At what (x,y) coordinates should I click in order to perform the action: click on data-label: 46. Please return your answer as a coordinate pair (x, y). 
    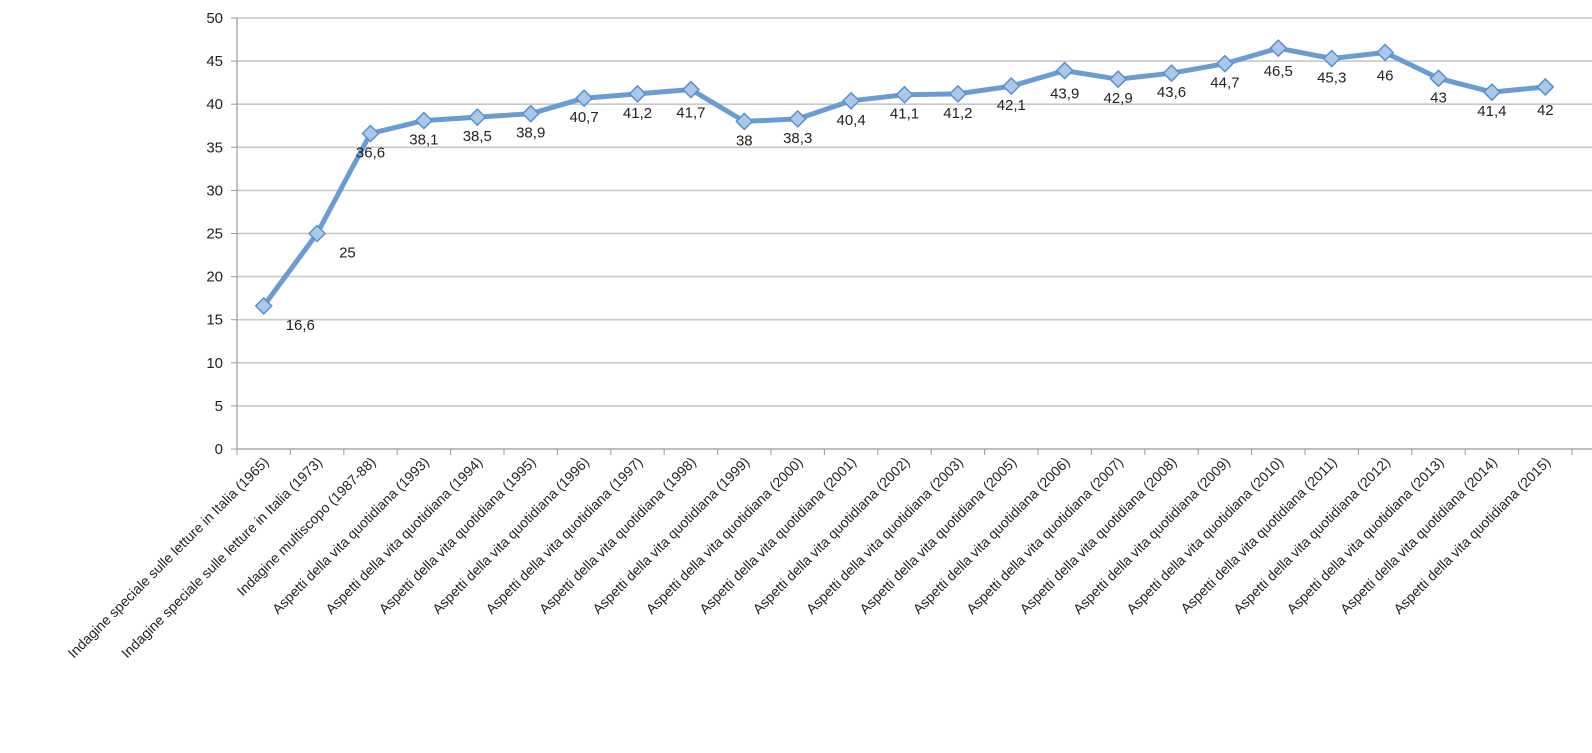
    Looking at the image, I should click on (1385, 75).